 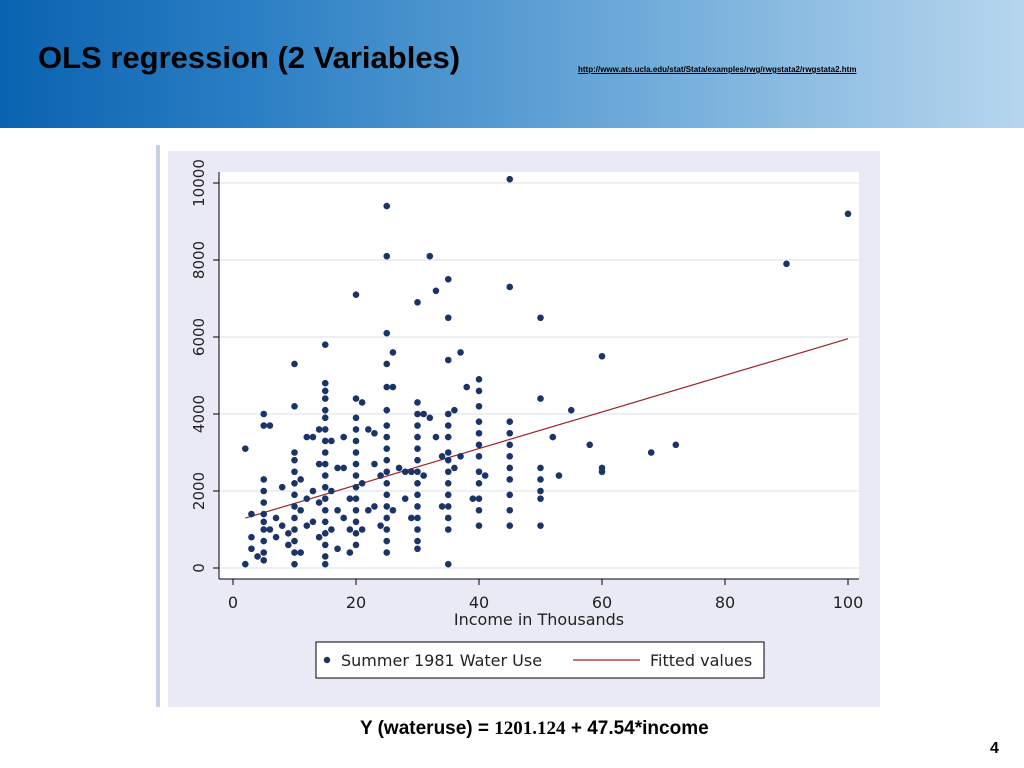 What do you see at coordinates (637, 728) in the screenshot?
I see `equation-suffix: + 47.54*income` at bounding box center [637, 728].